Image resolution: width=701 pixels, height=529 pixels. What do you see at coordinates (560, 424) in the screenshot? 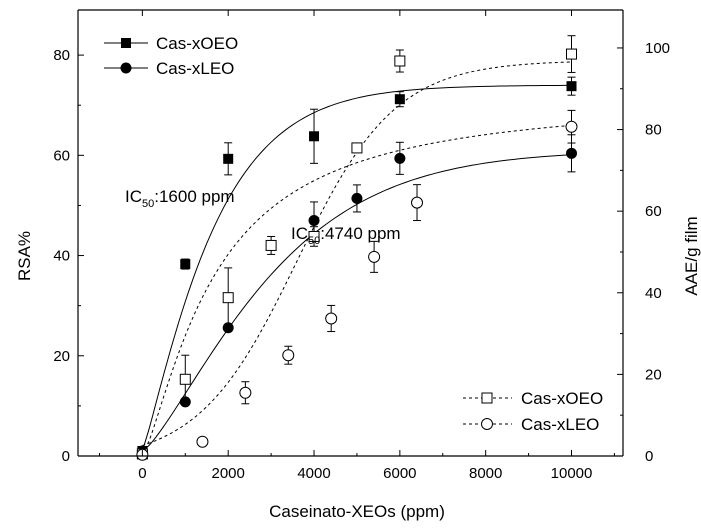
I see `legend-label-cas-xleo-aae: Cas-xLEO` at bounding box center [560, 424].